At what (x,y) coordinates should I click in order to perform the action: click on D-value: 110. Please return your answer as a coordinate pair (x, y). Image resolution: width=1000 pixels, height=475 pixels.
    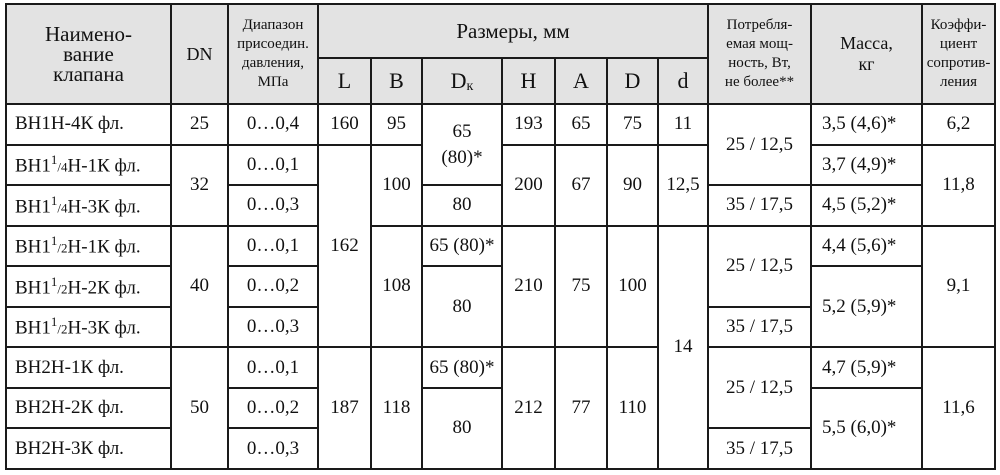
    Looking at the image, I should click on (632, 408).